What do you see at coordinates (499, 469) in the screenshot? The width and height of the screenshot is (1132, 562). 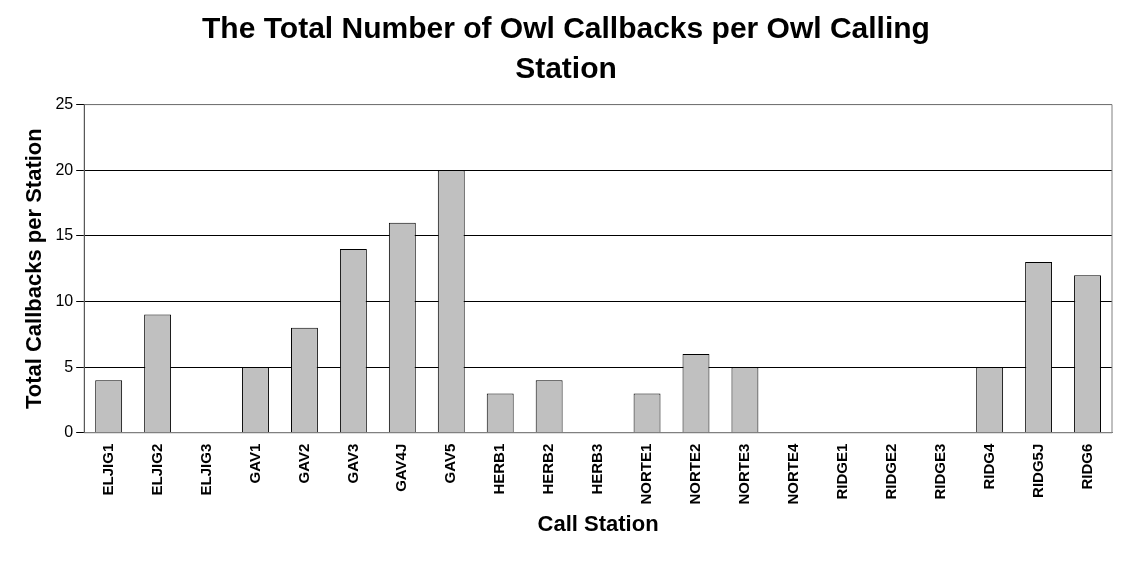 I see `x-tick-label: HERB1` at bounding box center [499, 469].